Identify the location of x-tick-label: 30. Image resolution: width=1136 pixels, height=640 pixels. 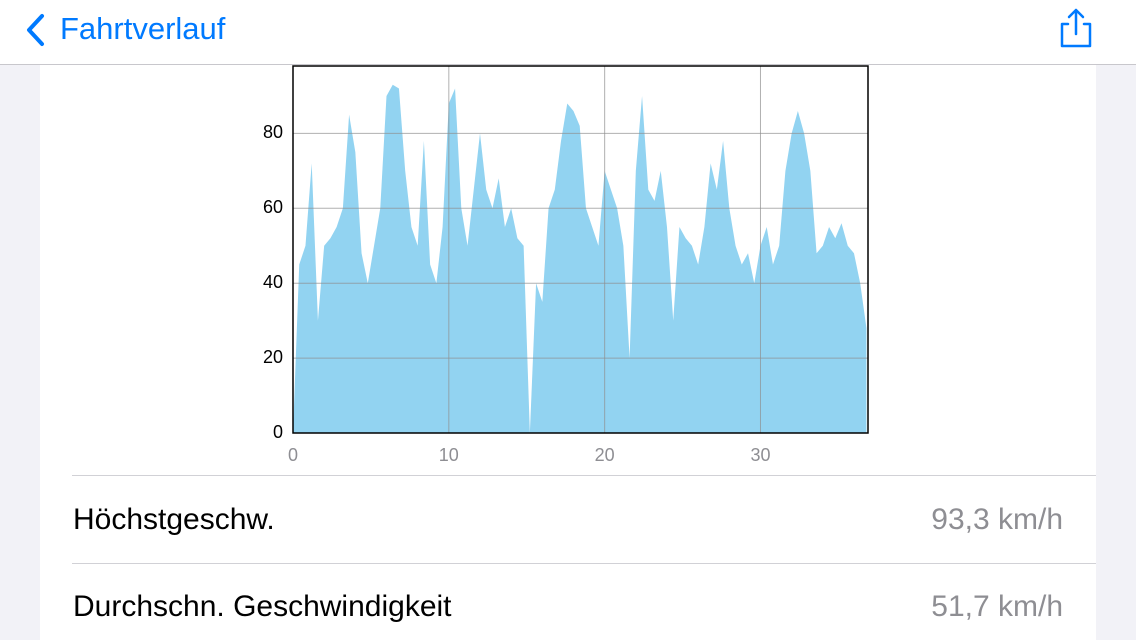
(760, 455).